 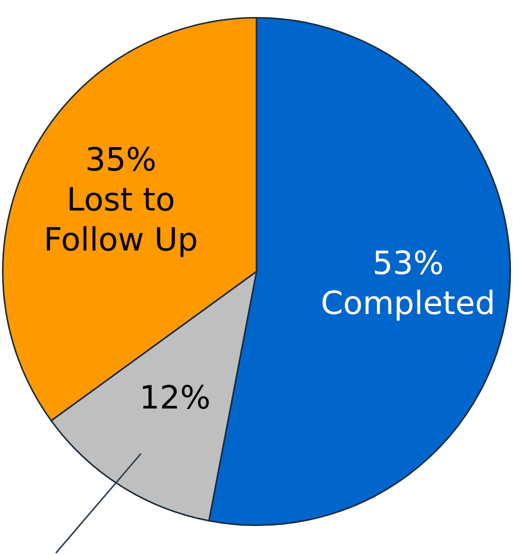 I want to click on data-label: 12%, so click(x=174, y=397).